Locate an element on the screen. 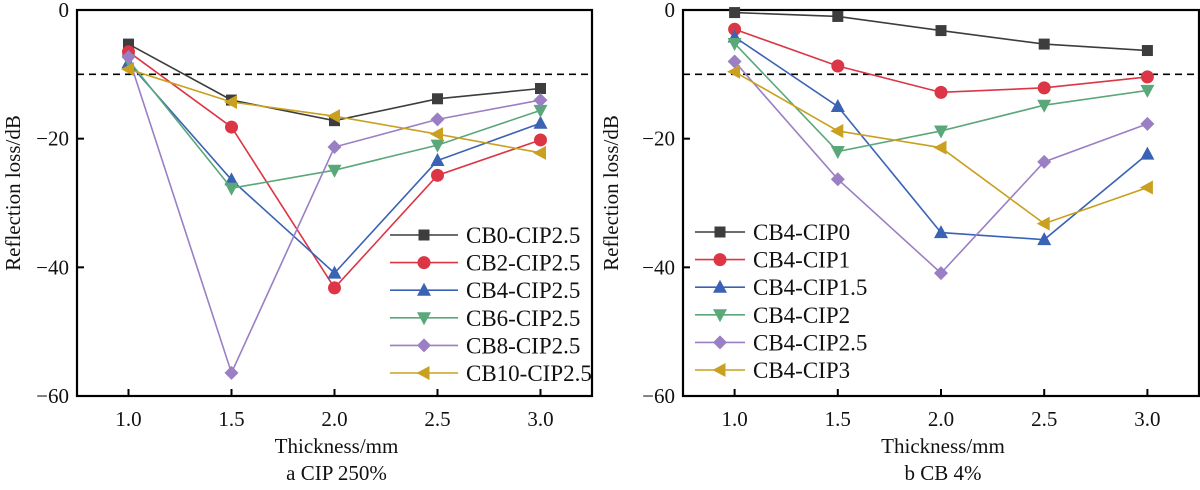 Image resolution: width=1200 pixels, height=490 pixels. legend-item: CB2-CIP2.5 is located at coordinates (485, 263).